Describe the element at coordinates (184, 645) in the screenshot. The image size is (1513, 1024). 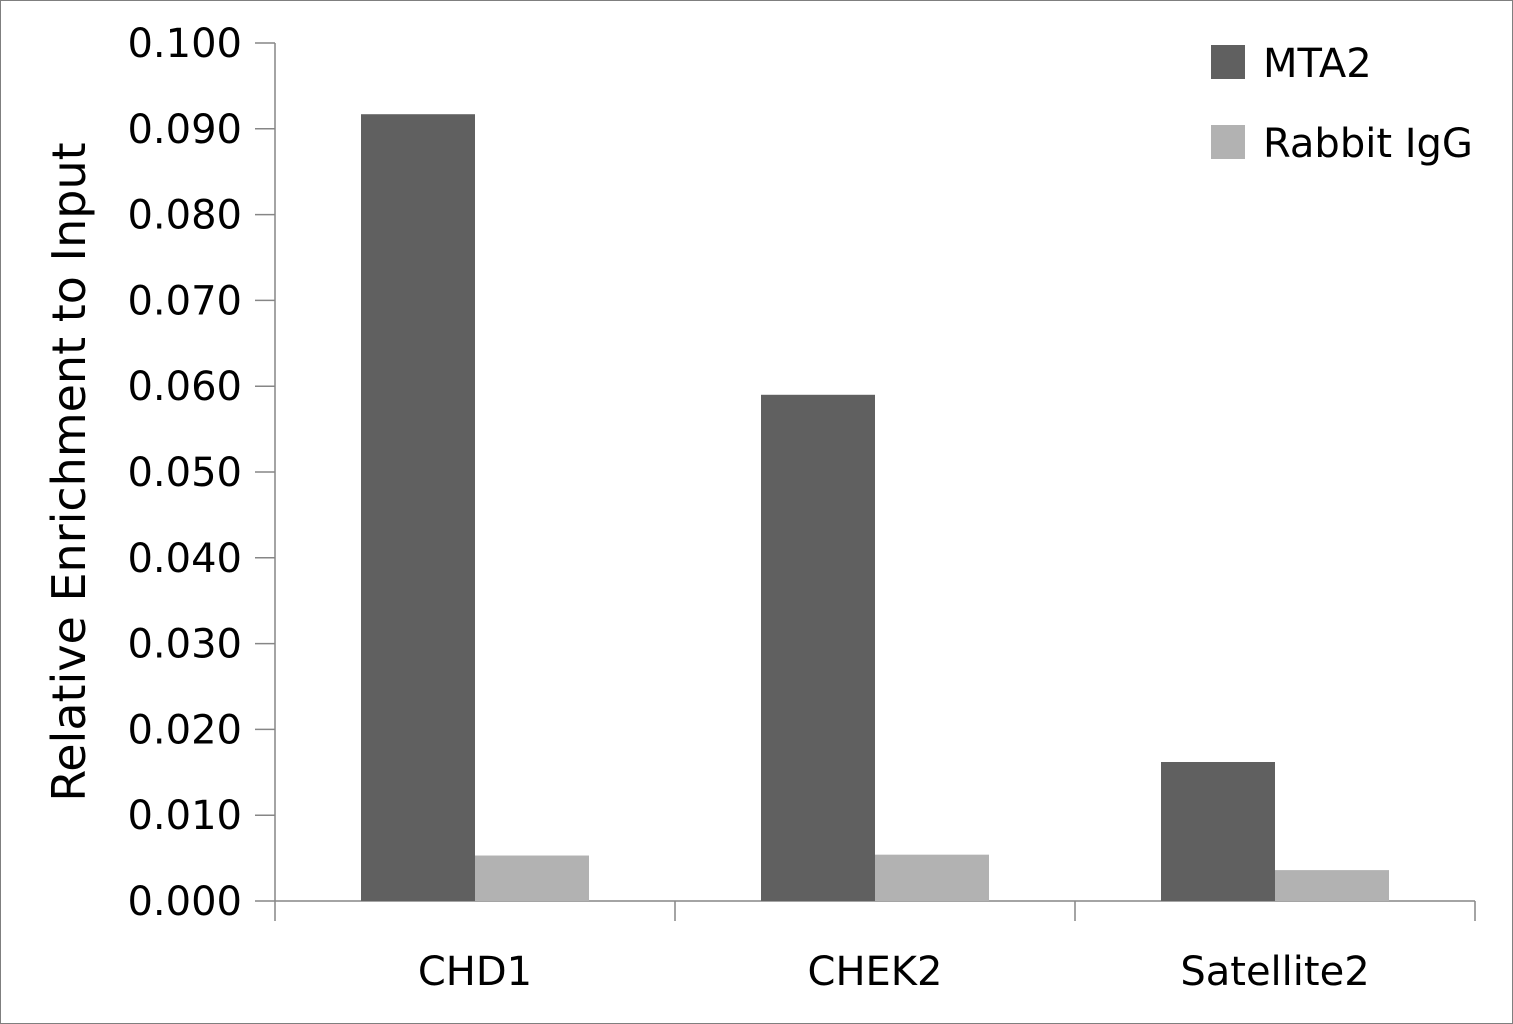
I see `y-tick-label: 0.030` at that location.